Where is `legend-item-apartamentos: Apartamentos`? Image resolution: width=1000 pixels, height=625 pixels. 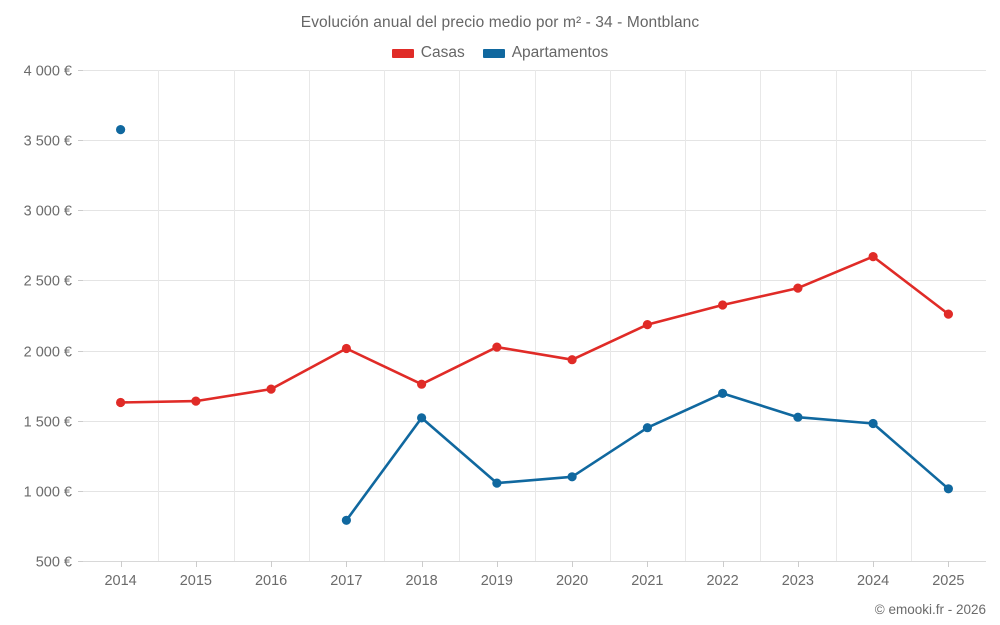
legend-item-apartamentos: Apartamentos is located at coordinates (545, 53).